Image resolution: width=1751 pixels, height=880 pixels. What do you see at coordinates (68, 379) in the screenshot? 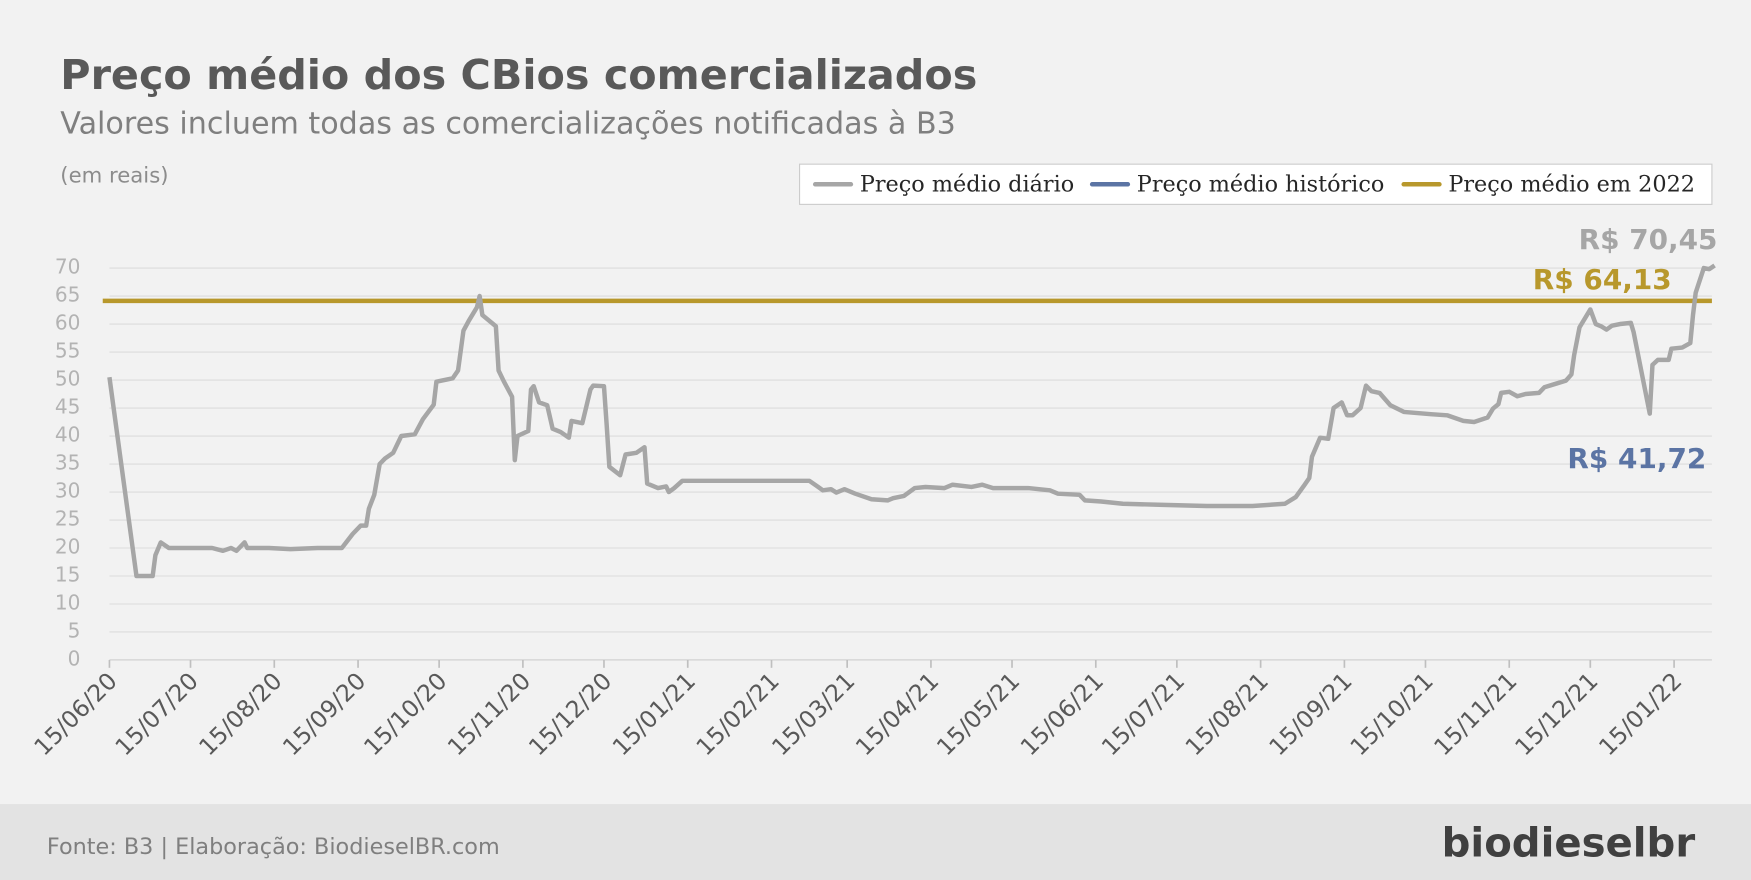
I see `y-tick-label: 50` at bounding box center [68, 379].